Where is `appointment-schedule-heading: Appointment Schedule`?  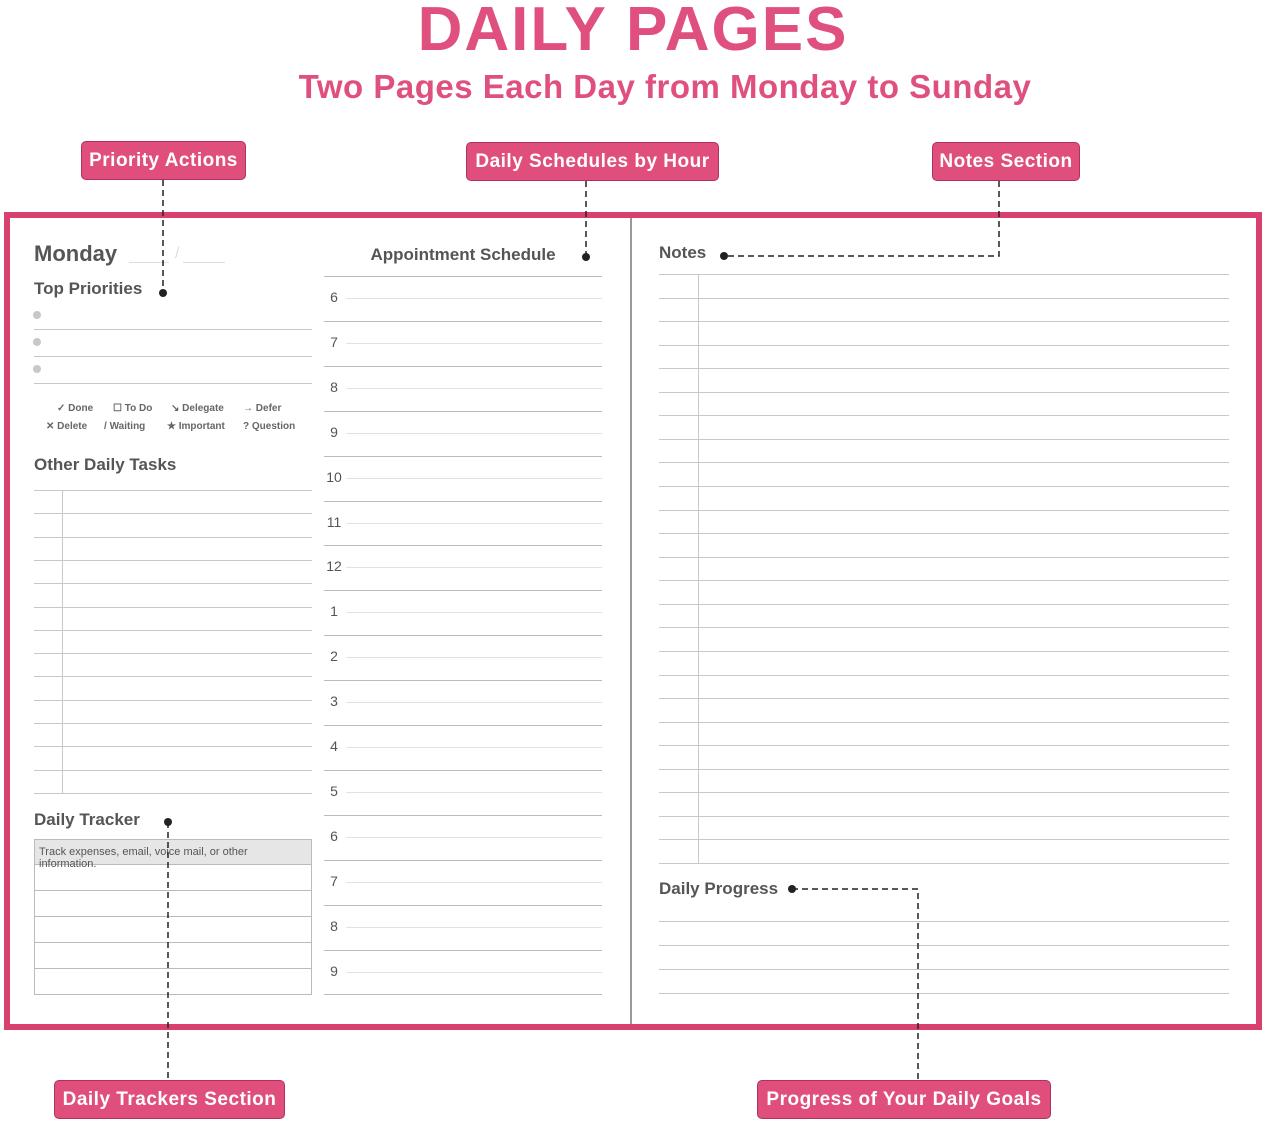
appointment-schedule-heading: Appointment Schedule is located at coordinates (463, 254).